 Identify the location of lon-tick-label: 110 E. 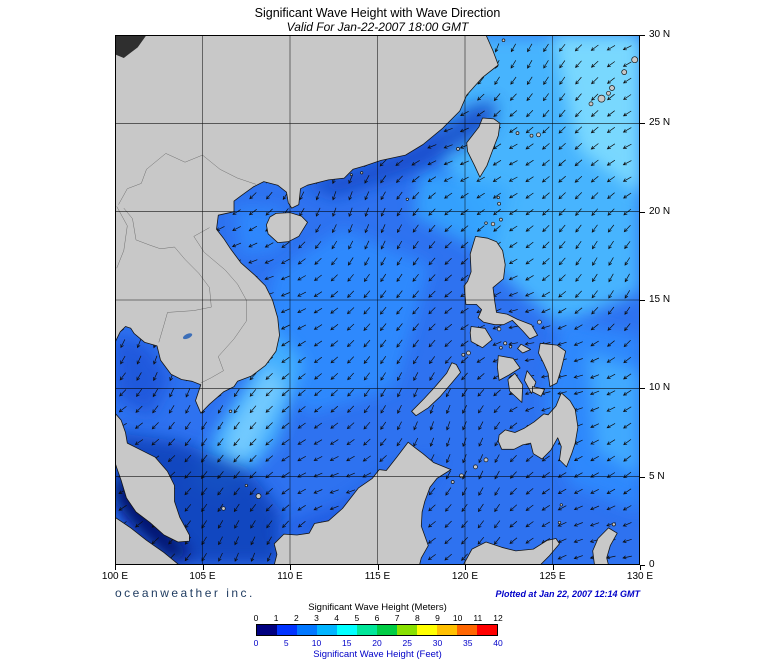
(290, 576).